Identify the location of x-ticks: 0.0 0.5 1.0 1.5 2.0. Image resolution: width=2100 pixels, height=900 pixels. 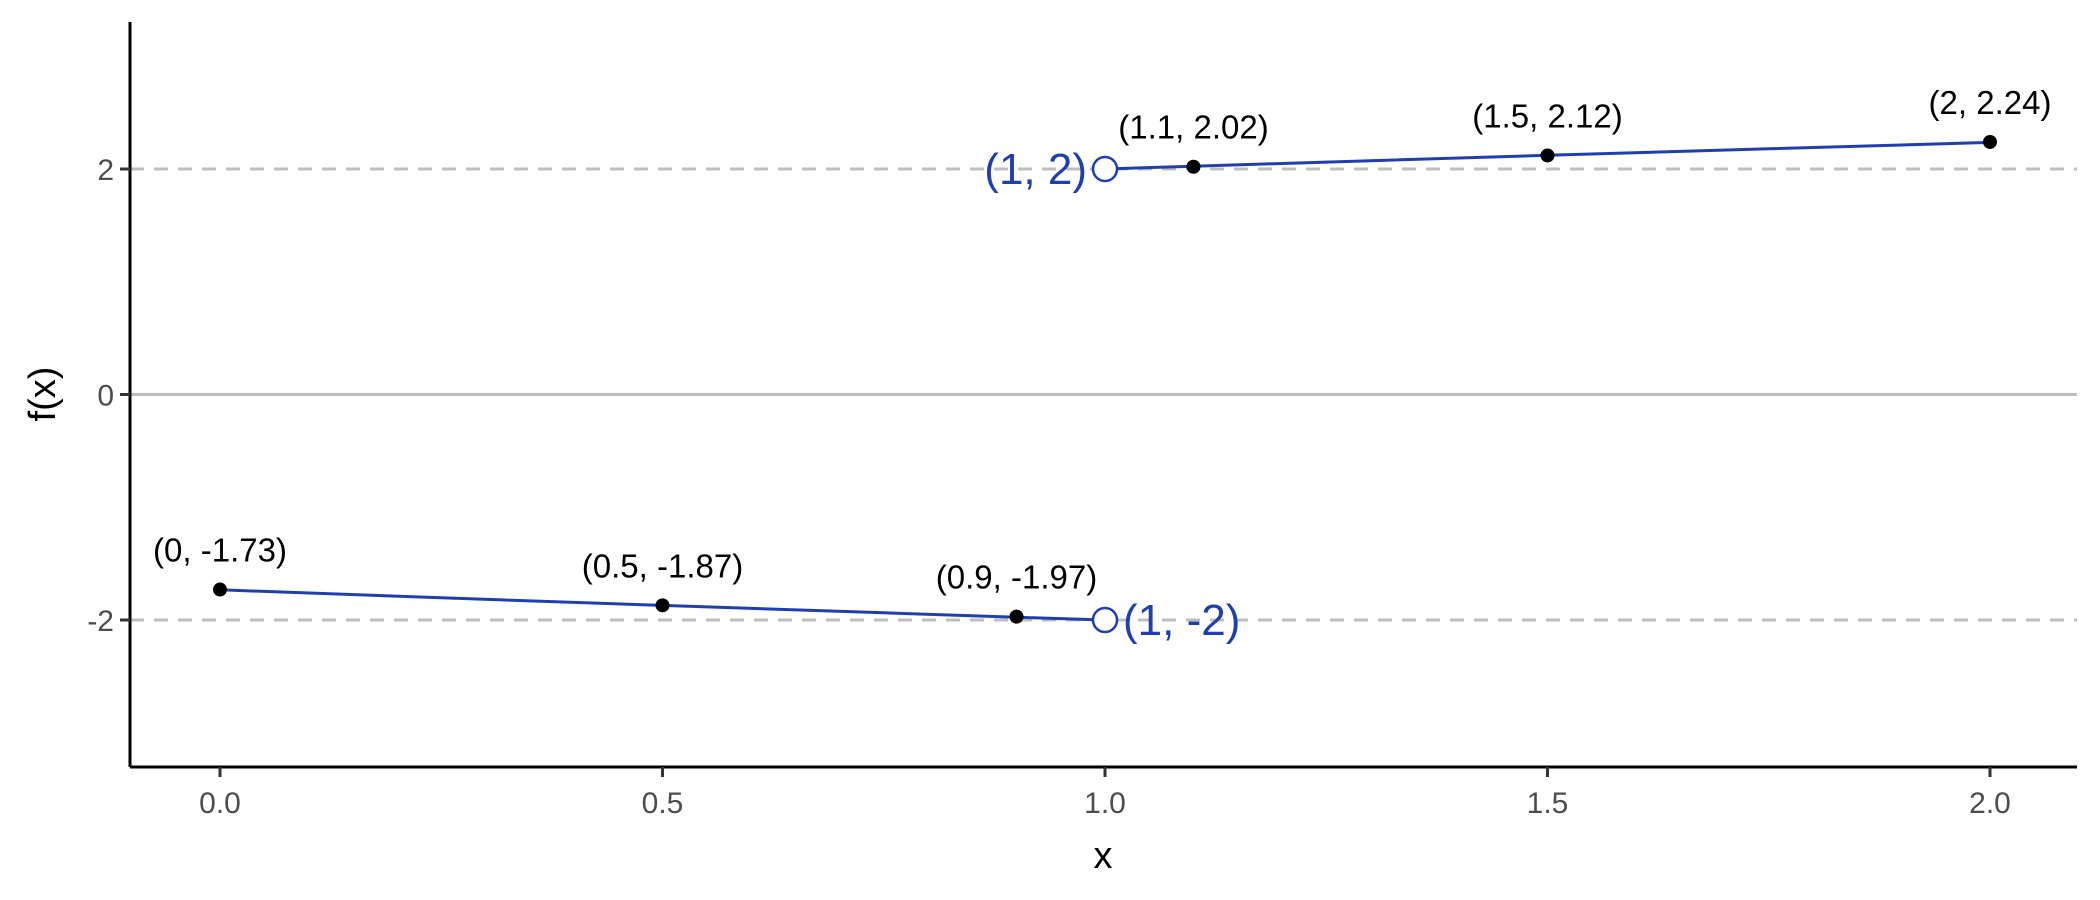
(1105, 793).